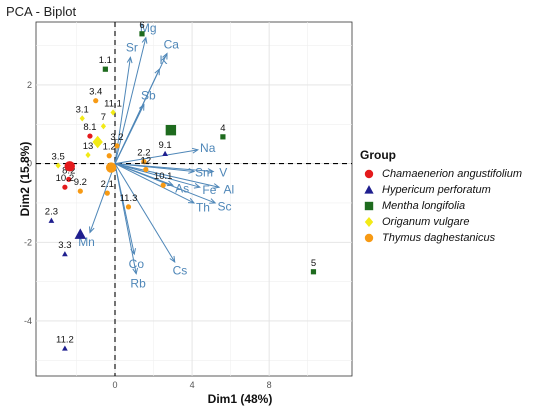 The height and width of the screenshot is (416, 550). I want to click on data-point-label: 1.1, so click(105, 60).